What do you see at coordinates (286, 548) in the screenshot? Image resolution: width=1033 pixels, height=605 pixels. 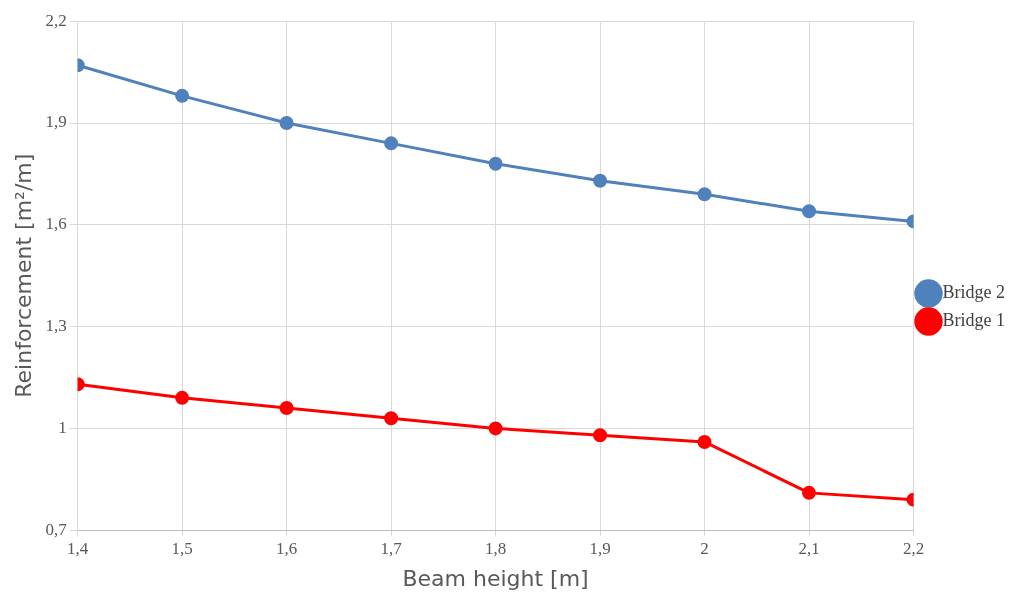 I see `x-tick-label: 1,6` at bounding box center [286, 548].